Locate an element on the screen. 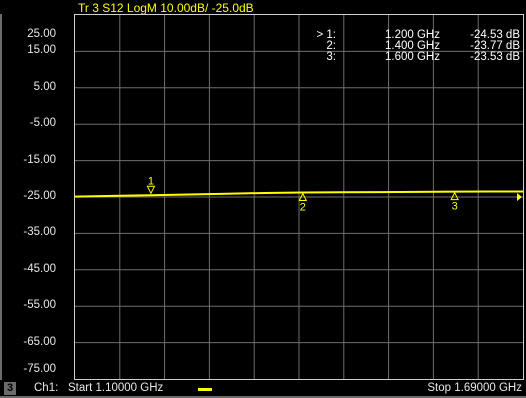 This screenshot has height=398, width=526. title-bar: Tr 3 S12 LogM 10.00dB/ -25.0dB is located at coordinates (263, 7).